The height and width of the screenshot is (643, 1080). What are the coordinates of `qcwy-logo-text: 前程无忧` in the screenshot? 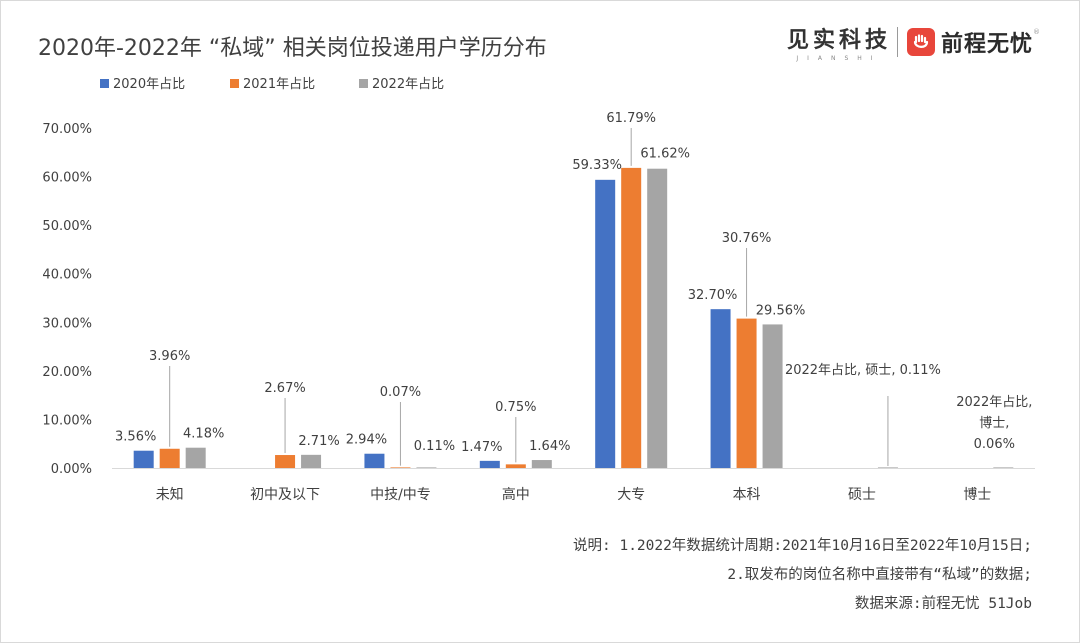 It's located at (986, 44).